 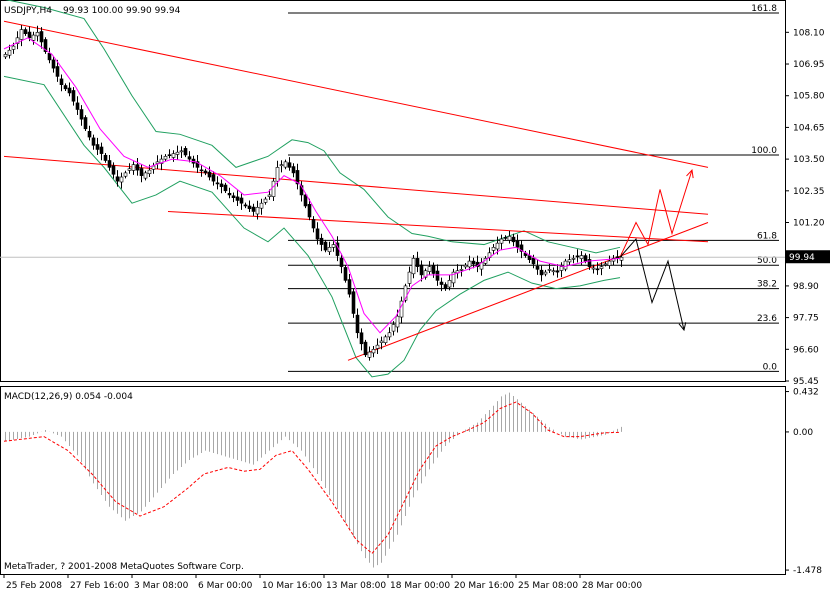 What do you see at coordinates (809, 192) in the screenshot?
I see `price-axis-label: 102.35` at bounding box center [809, 192].